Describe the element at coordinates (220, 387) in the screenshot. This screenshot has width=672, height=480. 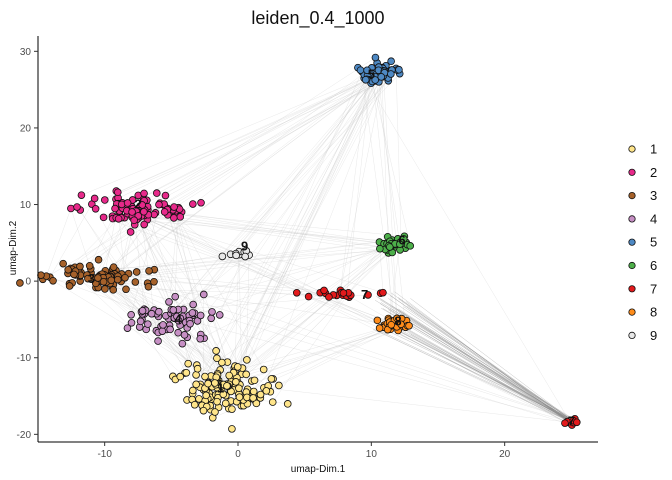
I see `cluster-label: 1` at that location.